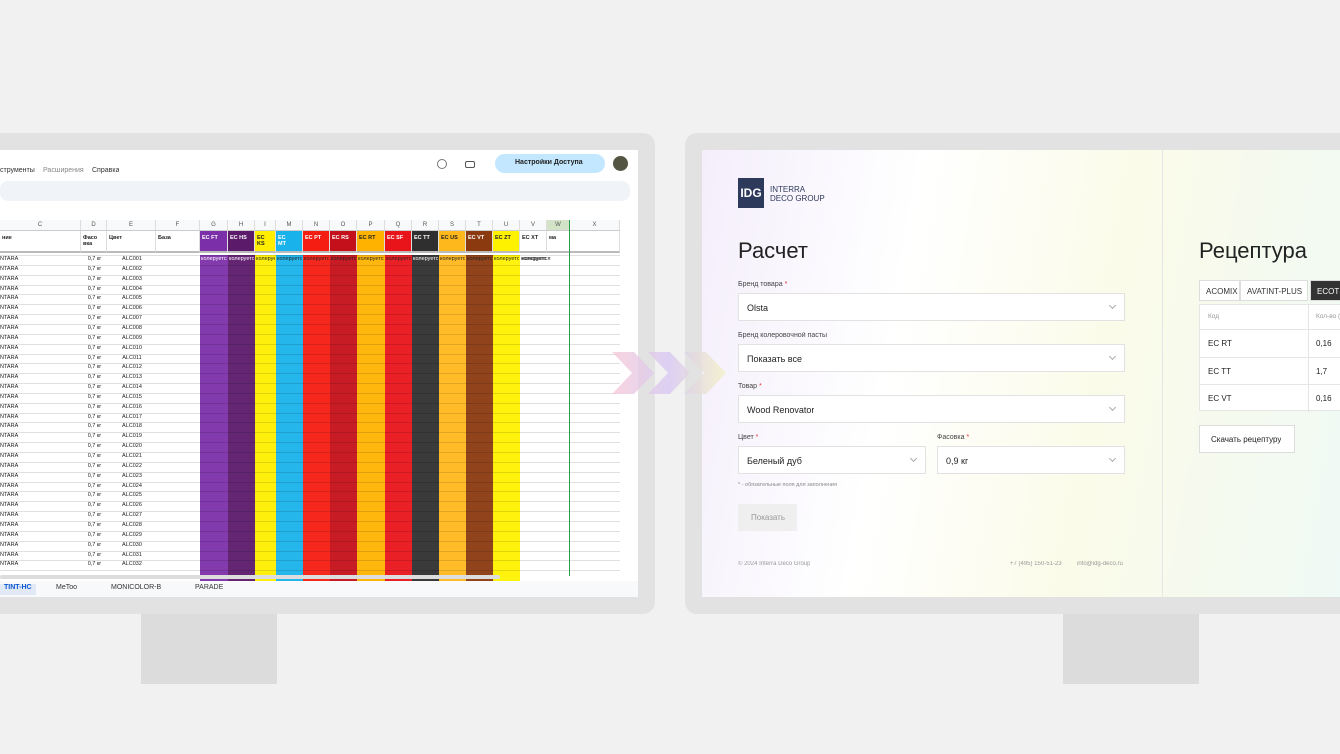  I want to click on menu-item: струменты, so click(17, 170).